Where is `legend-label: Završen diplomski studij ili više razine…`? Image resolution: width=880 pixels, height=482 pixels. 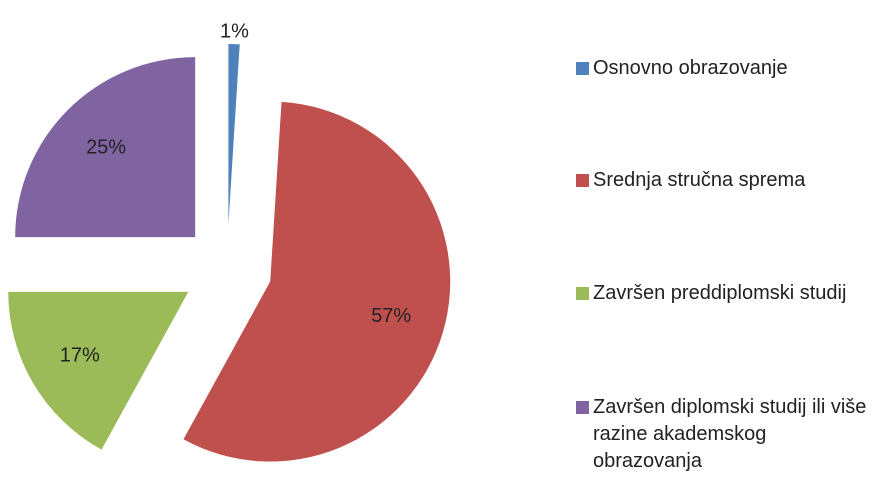
legend-label: Završen diplomski studij ili više razine… is located at coordinates (730, 434).